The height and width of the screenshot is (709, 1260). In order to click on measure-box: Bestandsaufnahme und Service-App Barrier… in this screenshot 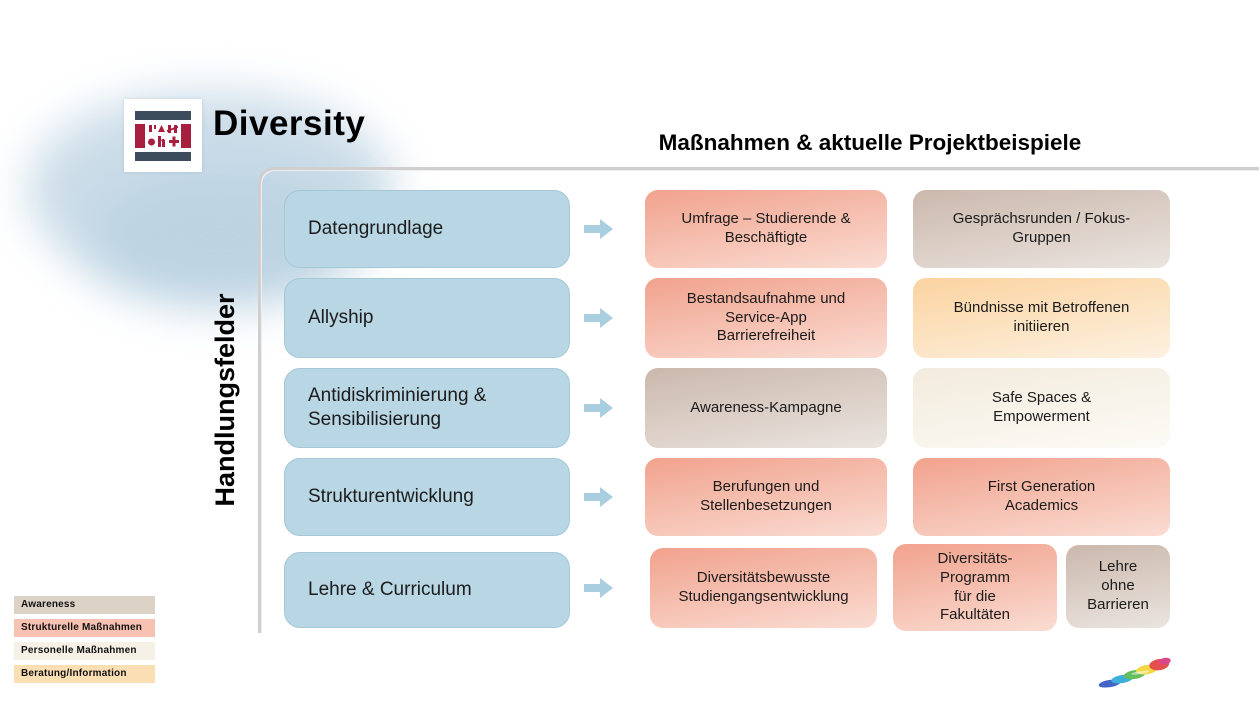, I will do `click(766, 318)`.